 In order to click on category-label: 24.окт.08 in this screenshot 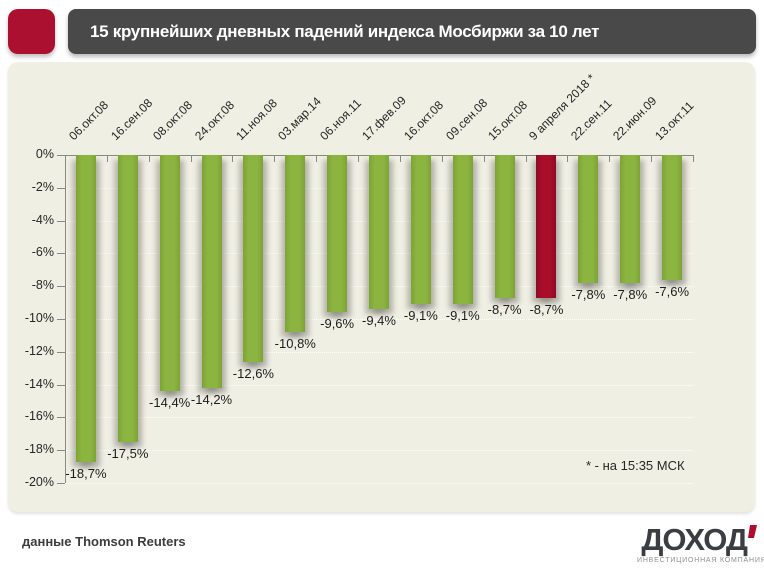, I will do `click(214, 120)`.